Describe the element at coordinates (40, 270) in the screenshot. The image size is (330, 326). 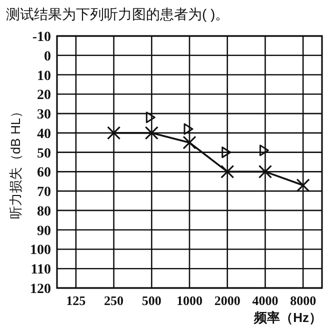
I see `y-tick-label: 110` at that location.